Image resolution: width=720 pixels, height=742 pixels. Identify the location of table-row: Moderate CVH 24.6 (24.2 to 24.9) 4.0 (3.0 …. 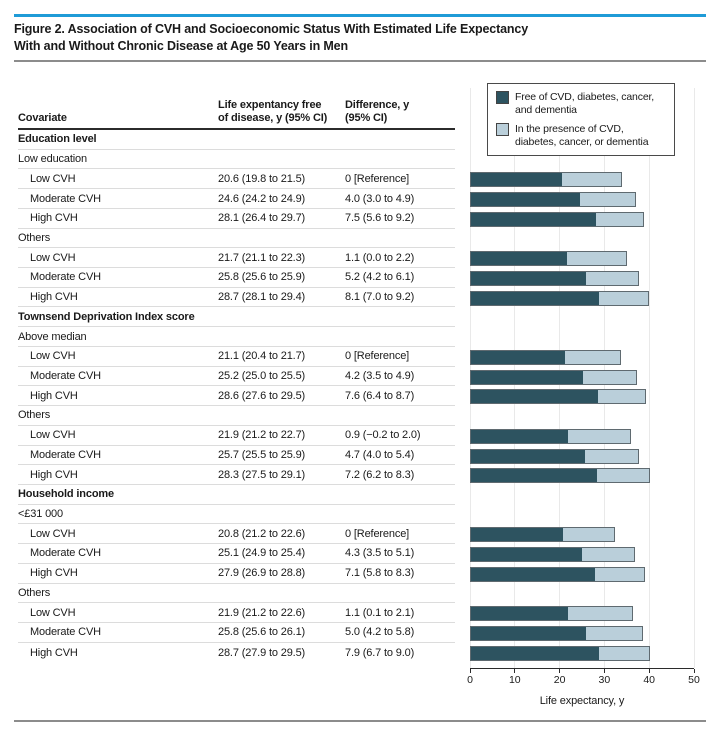
(236, 199).